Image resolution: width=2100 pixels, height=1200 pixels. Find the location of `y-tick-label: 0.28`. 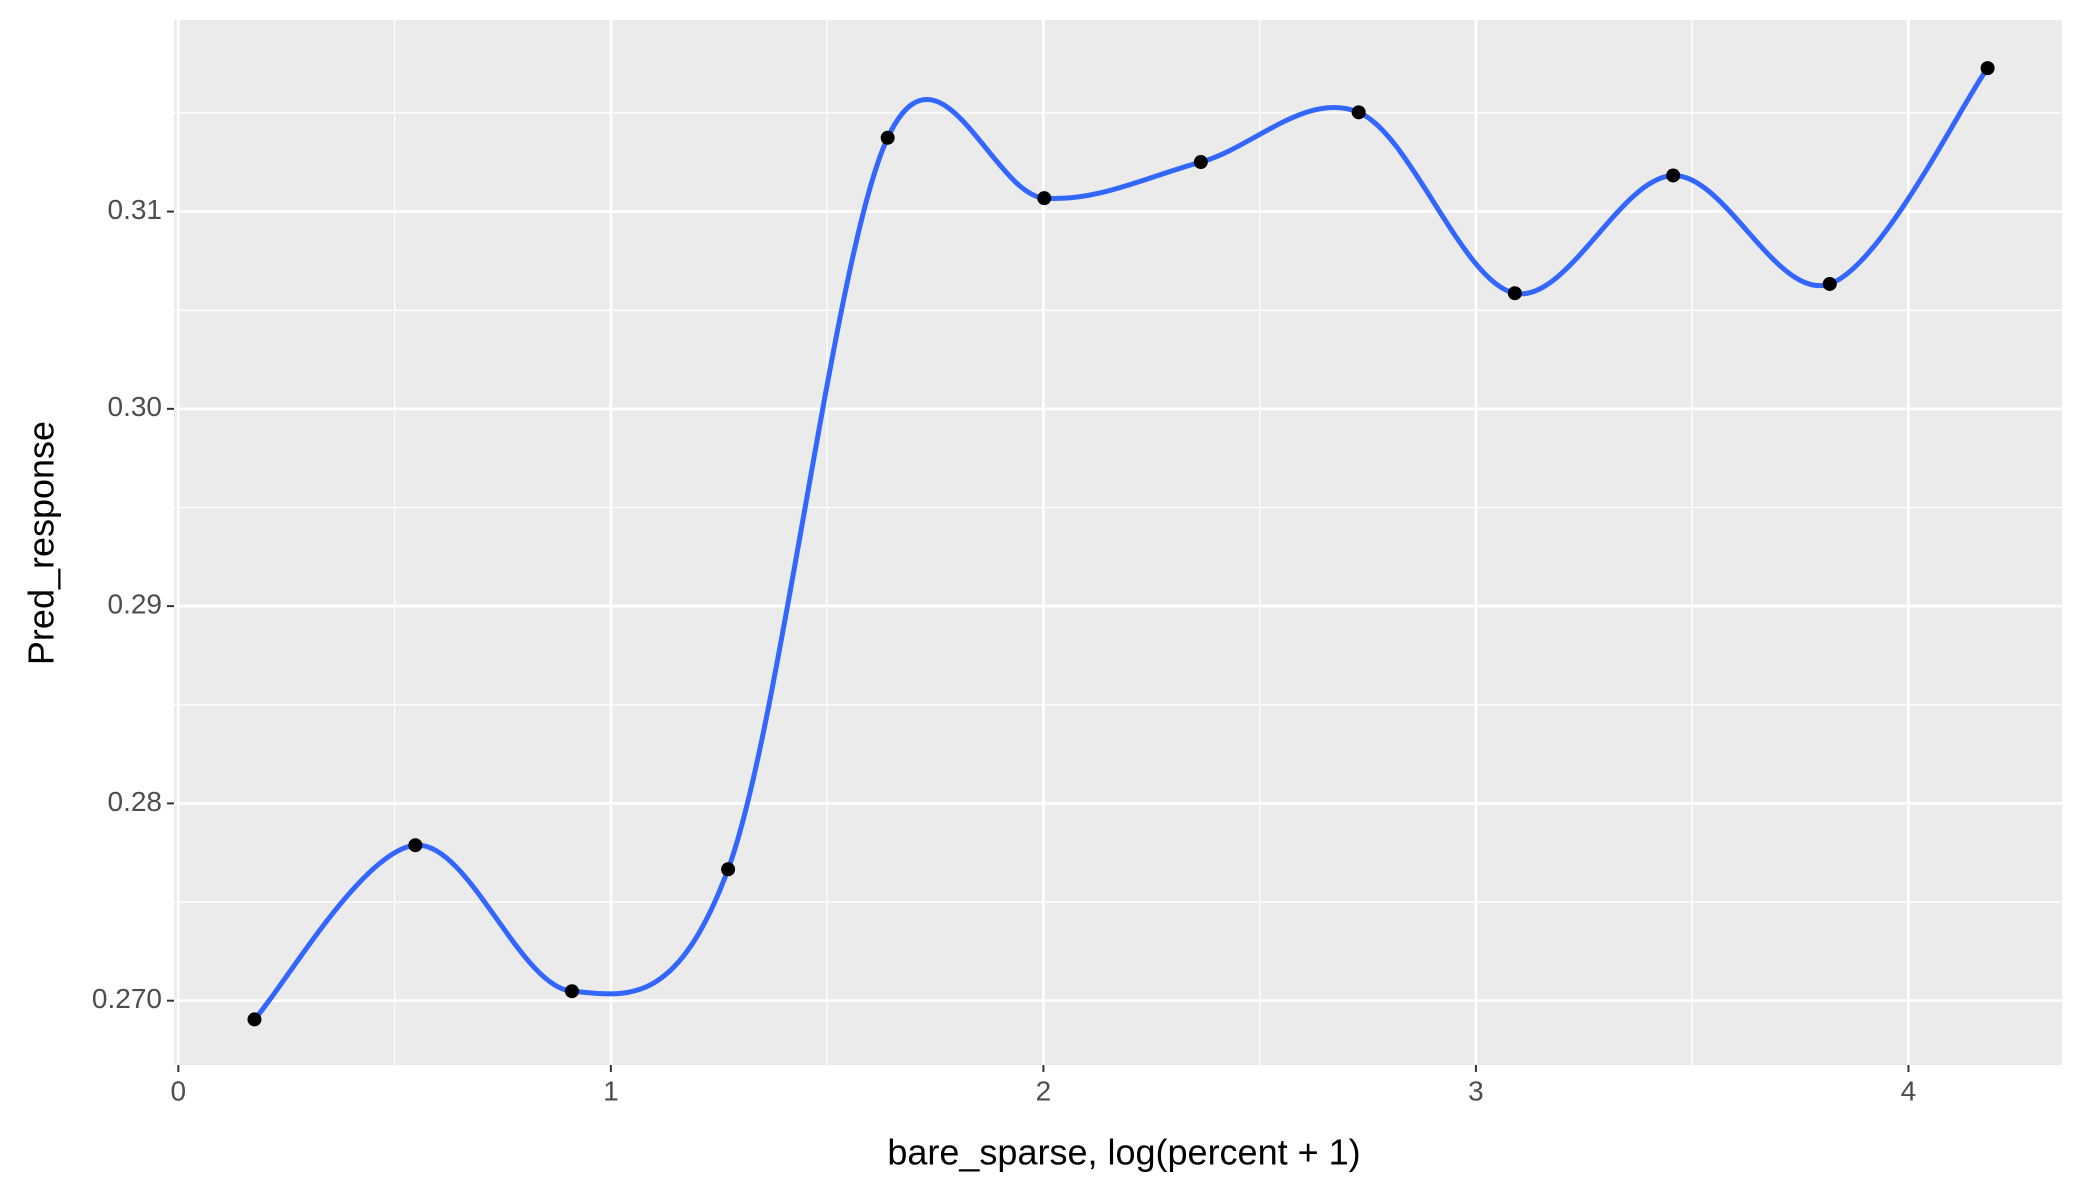

y-tick-label: 0.28 is located at coordinates (135, 801).